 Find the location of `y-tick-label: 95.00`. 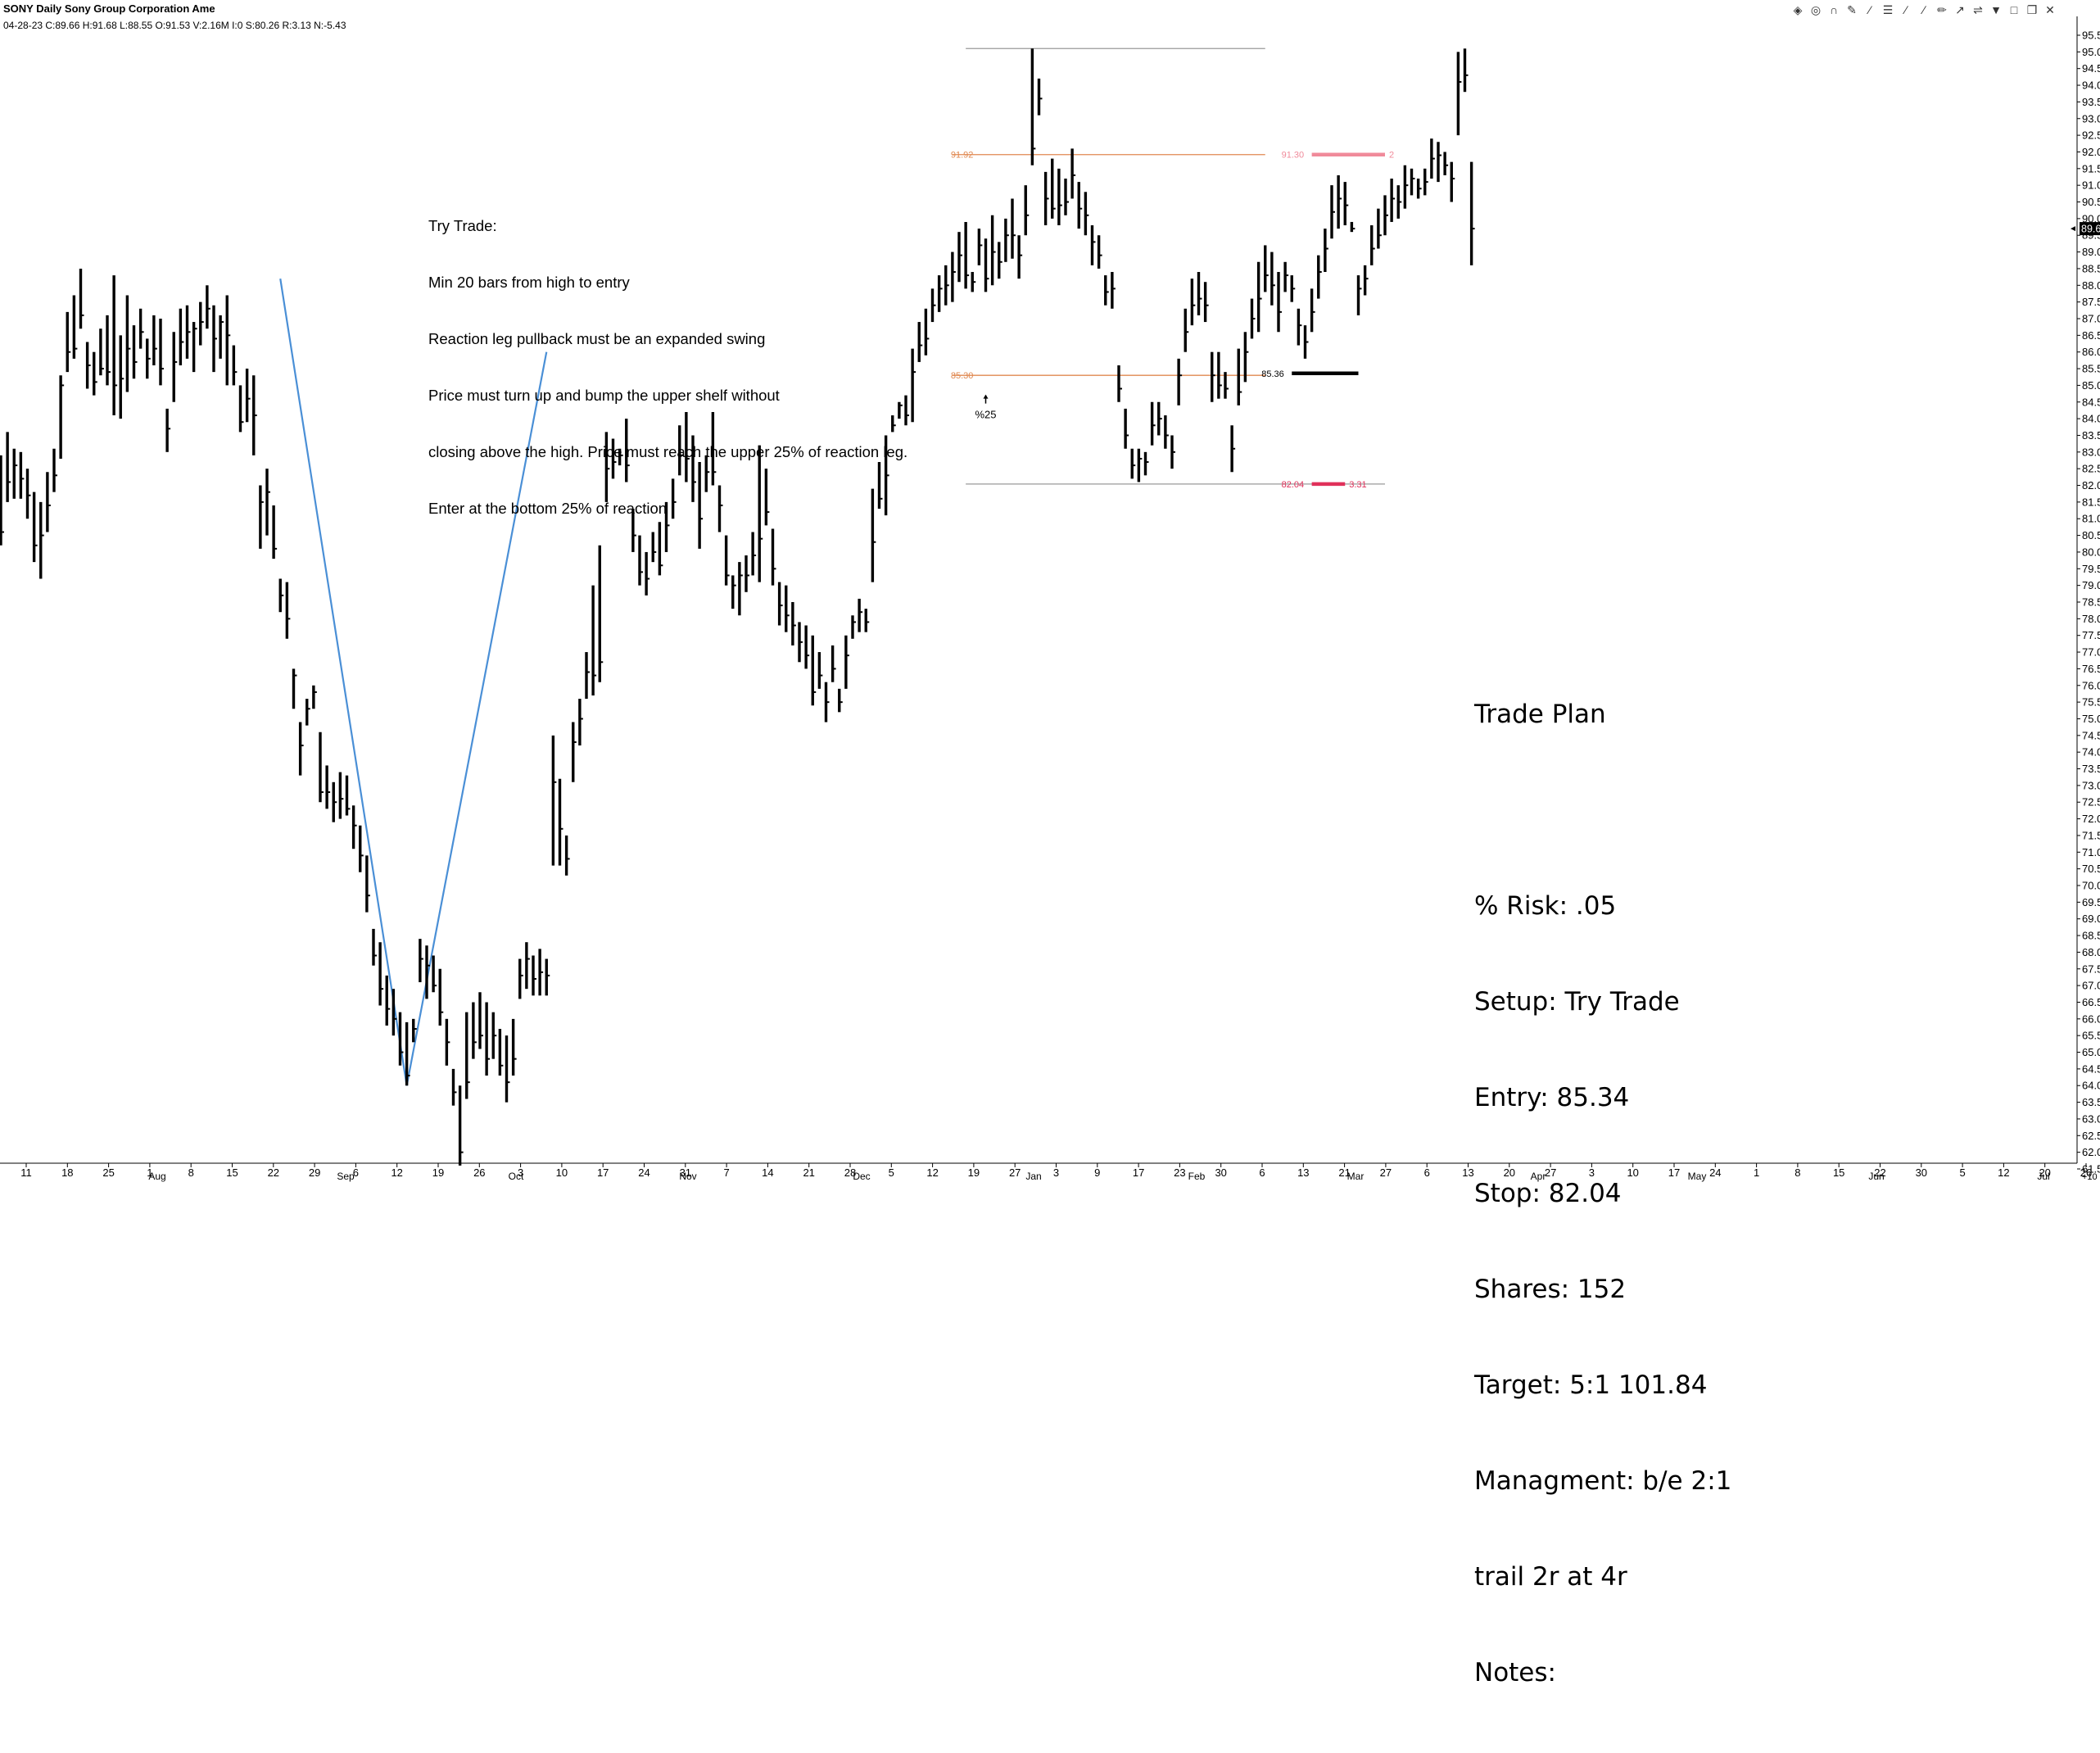

y-tick-label: 95.00 is located at coordinates (2091, 52).